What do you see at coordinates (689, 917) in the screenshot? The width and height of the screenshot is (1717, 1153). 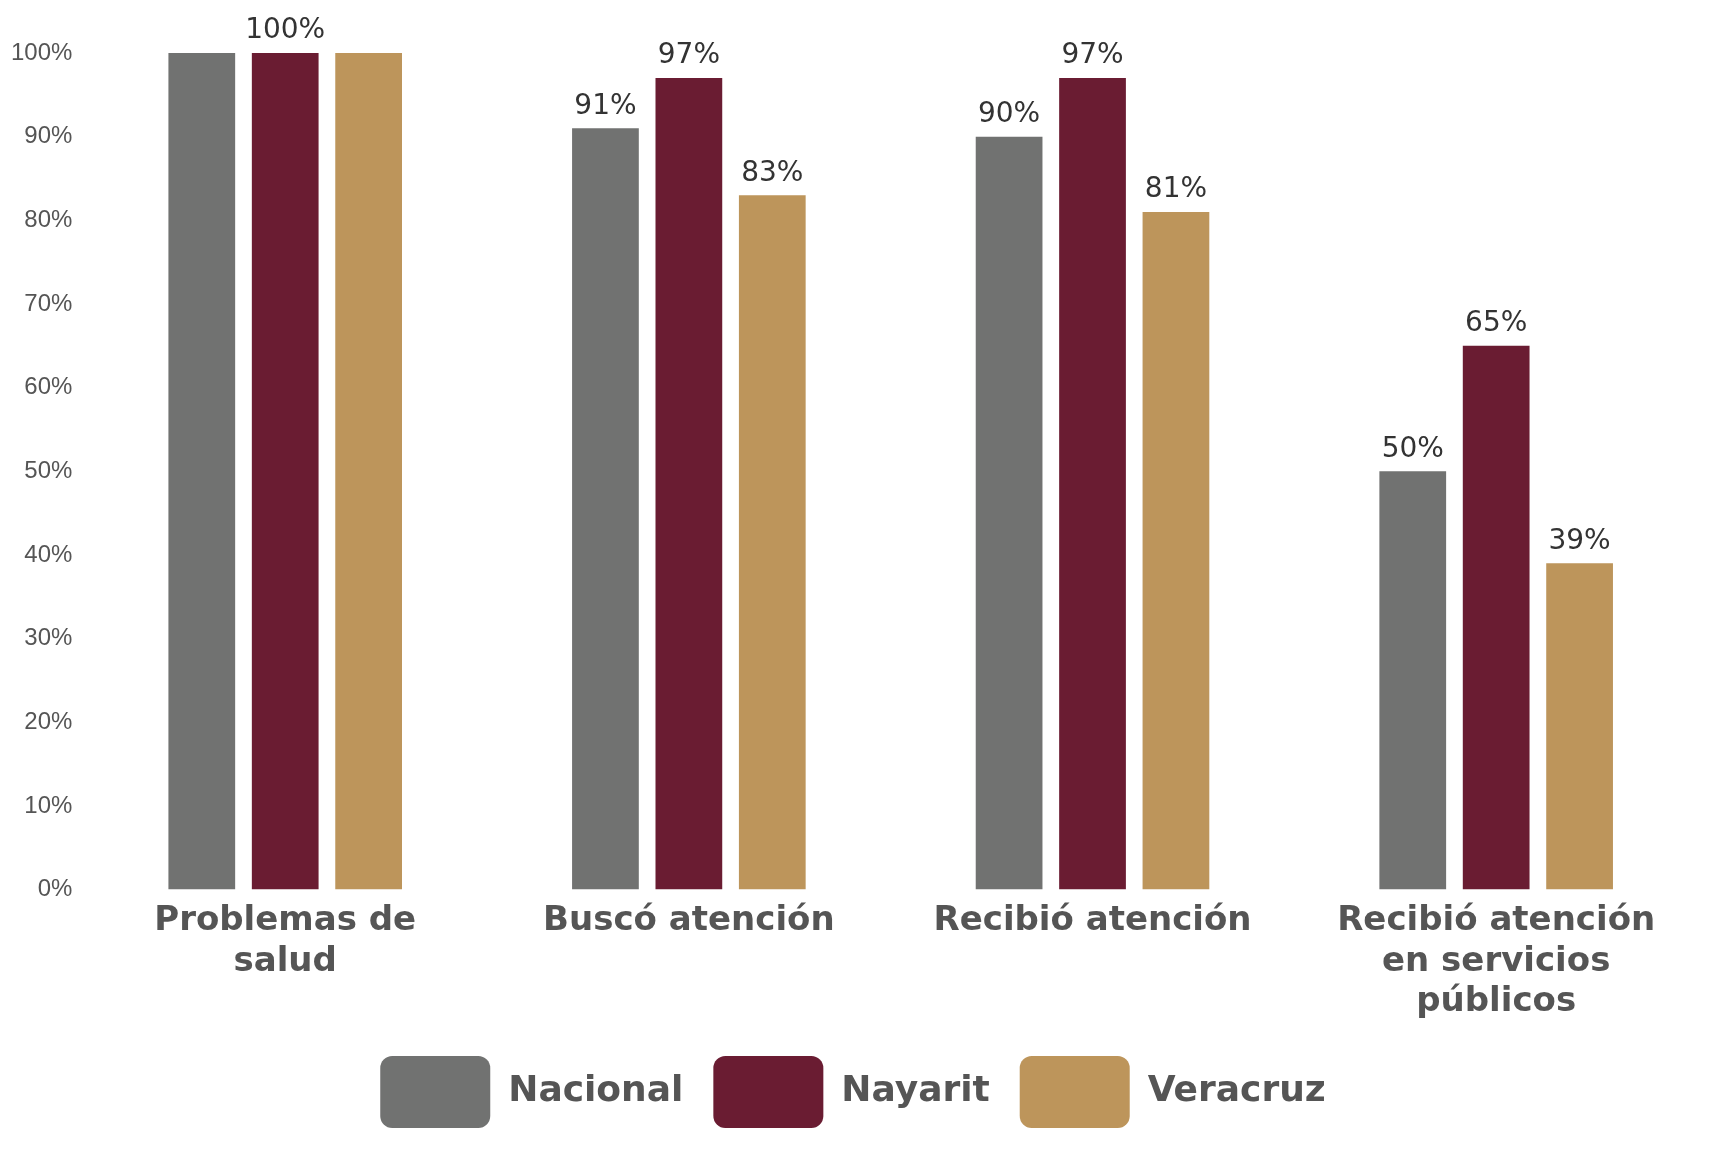 I see `x-tick-label: Buscó atención` at bounding box center [689, 917].